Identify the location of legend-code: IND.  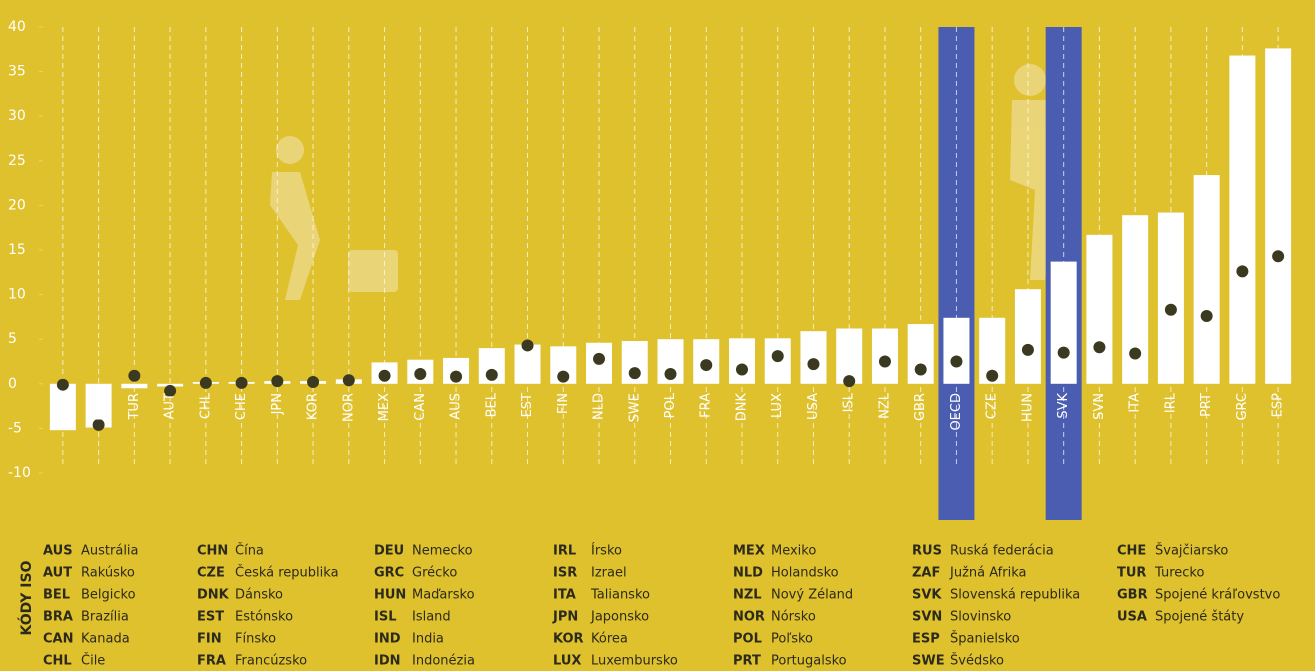
(387, 639).